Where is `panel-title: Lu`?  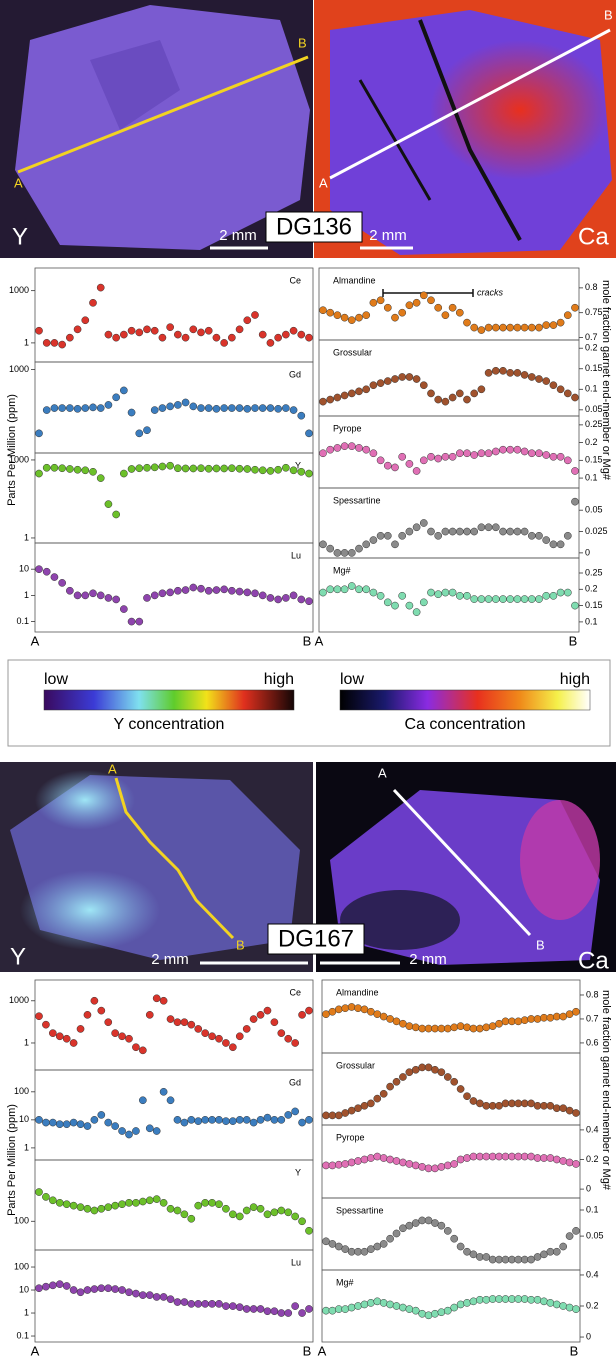
panel-title: Lu is located at coordinates (296, 555).